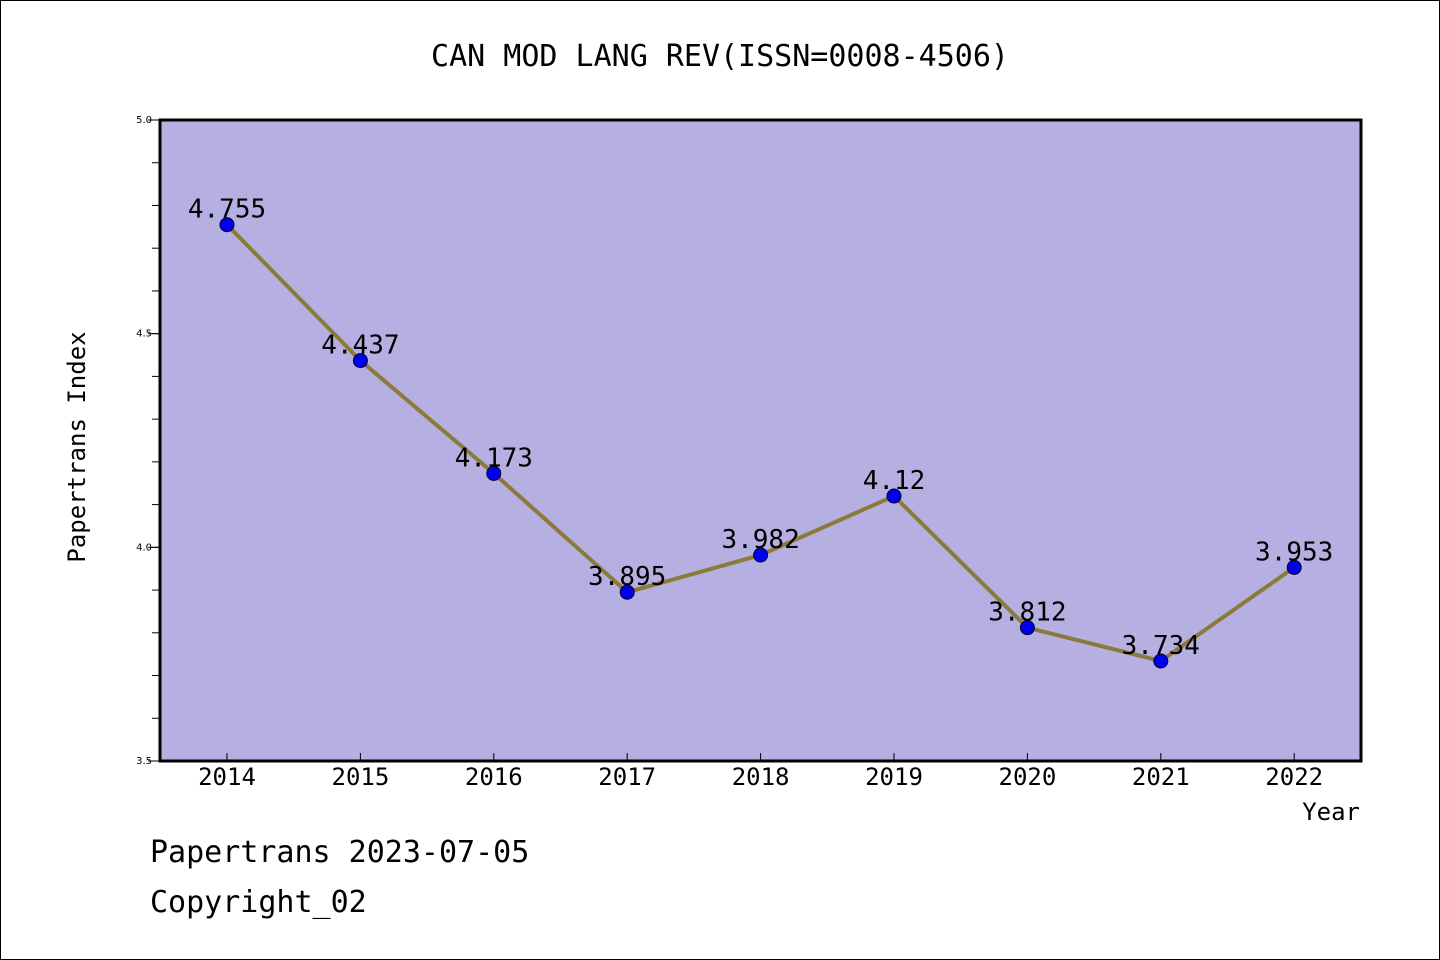 The height and width of the screenshot is (960, 1440). What do you see at coordinates (627, 577) in the screenshot?
I see `data-label: 3.895` at bounding box center [627, 577].